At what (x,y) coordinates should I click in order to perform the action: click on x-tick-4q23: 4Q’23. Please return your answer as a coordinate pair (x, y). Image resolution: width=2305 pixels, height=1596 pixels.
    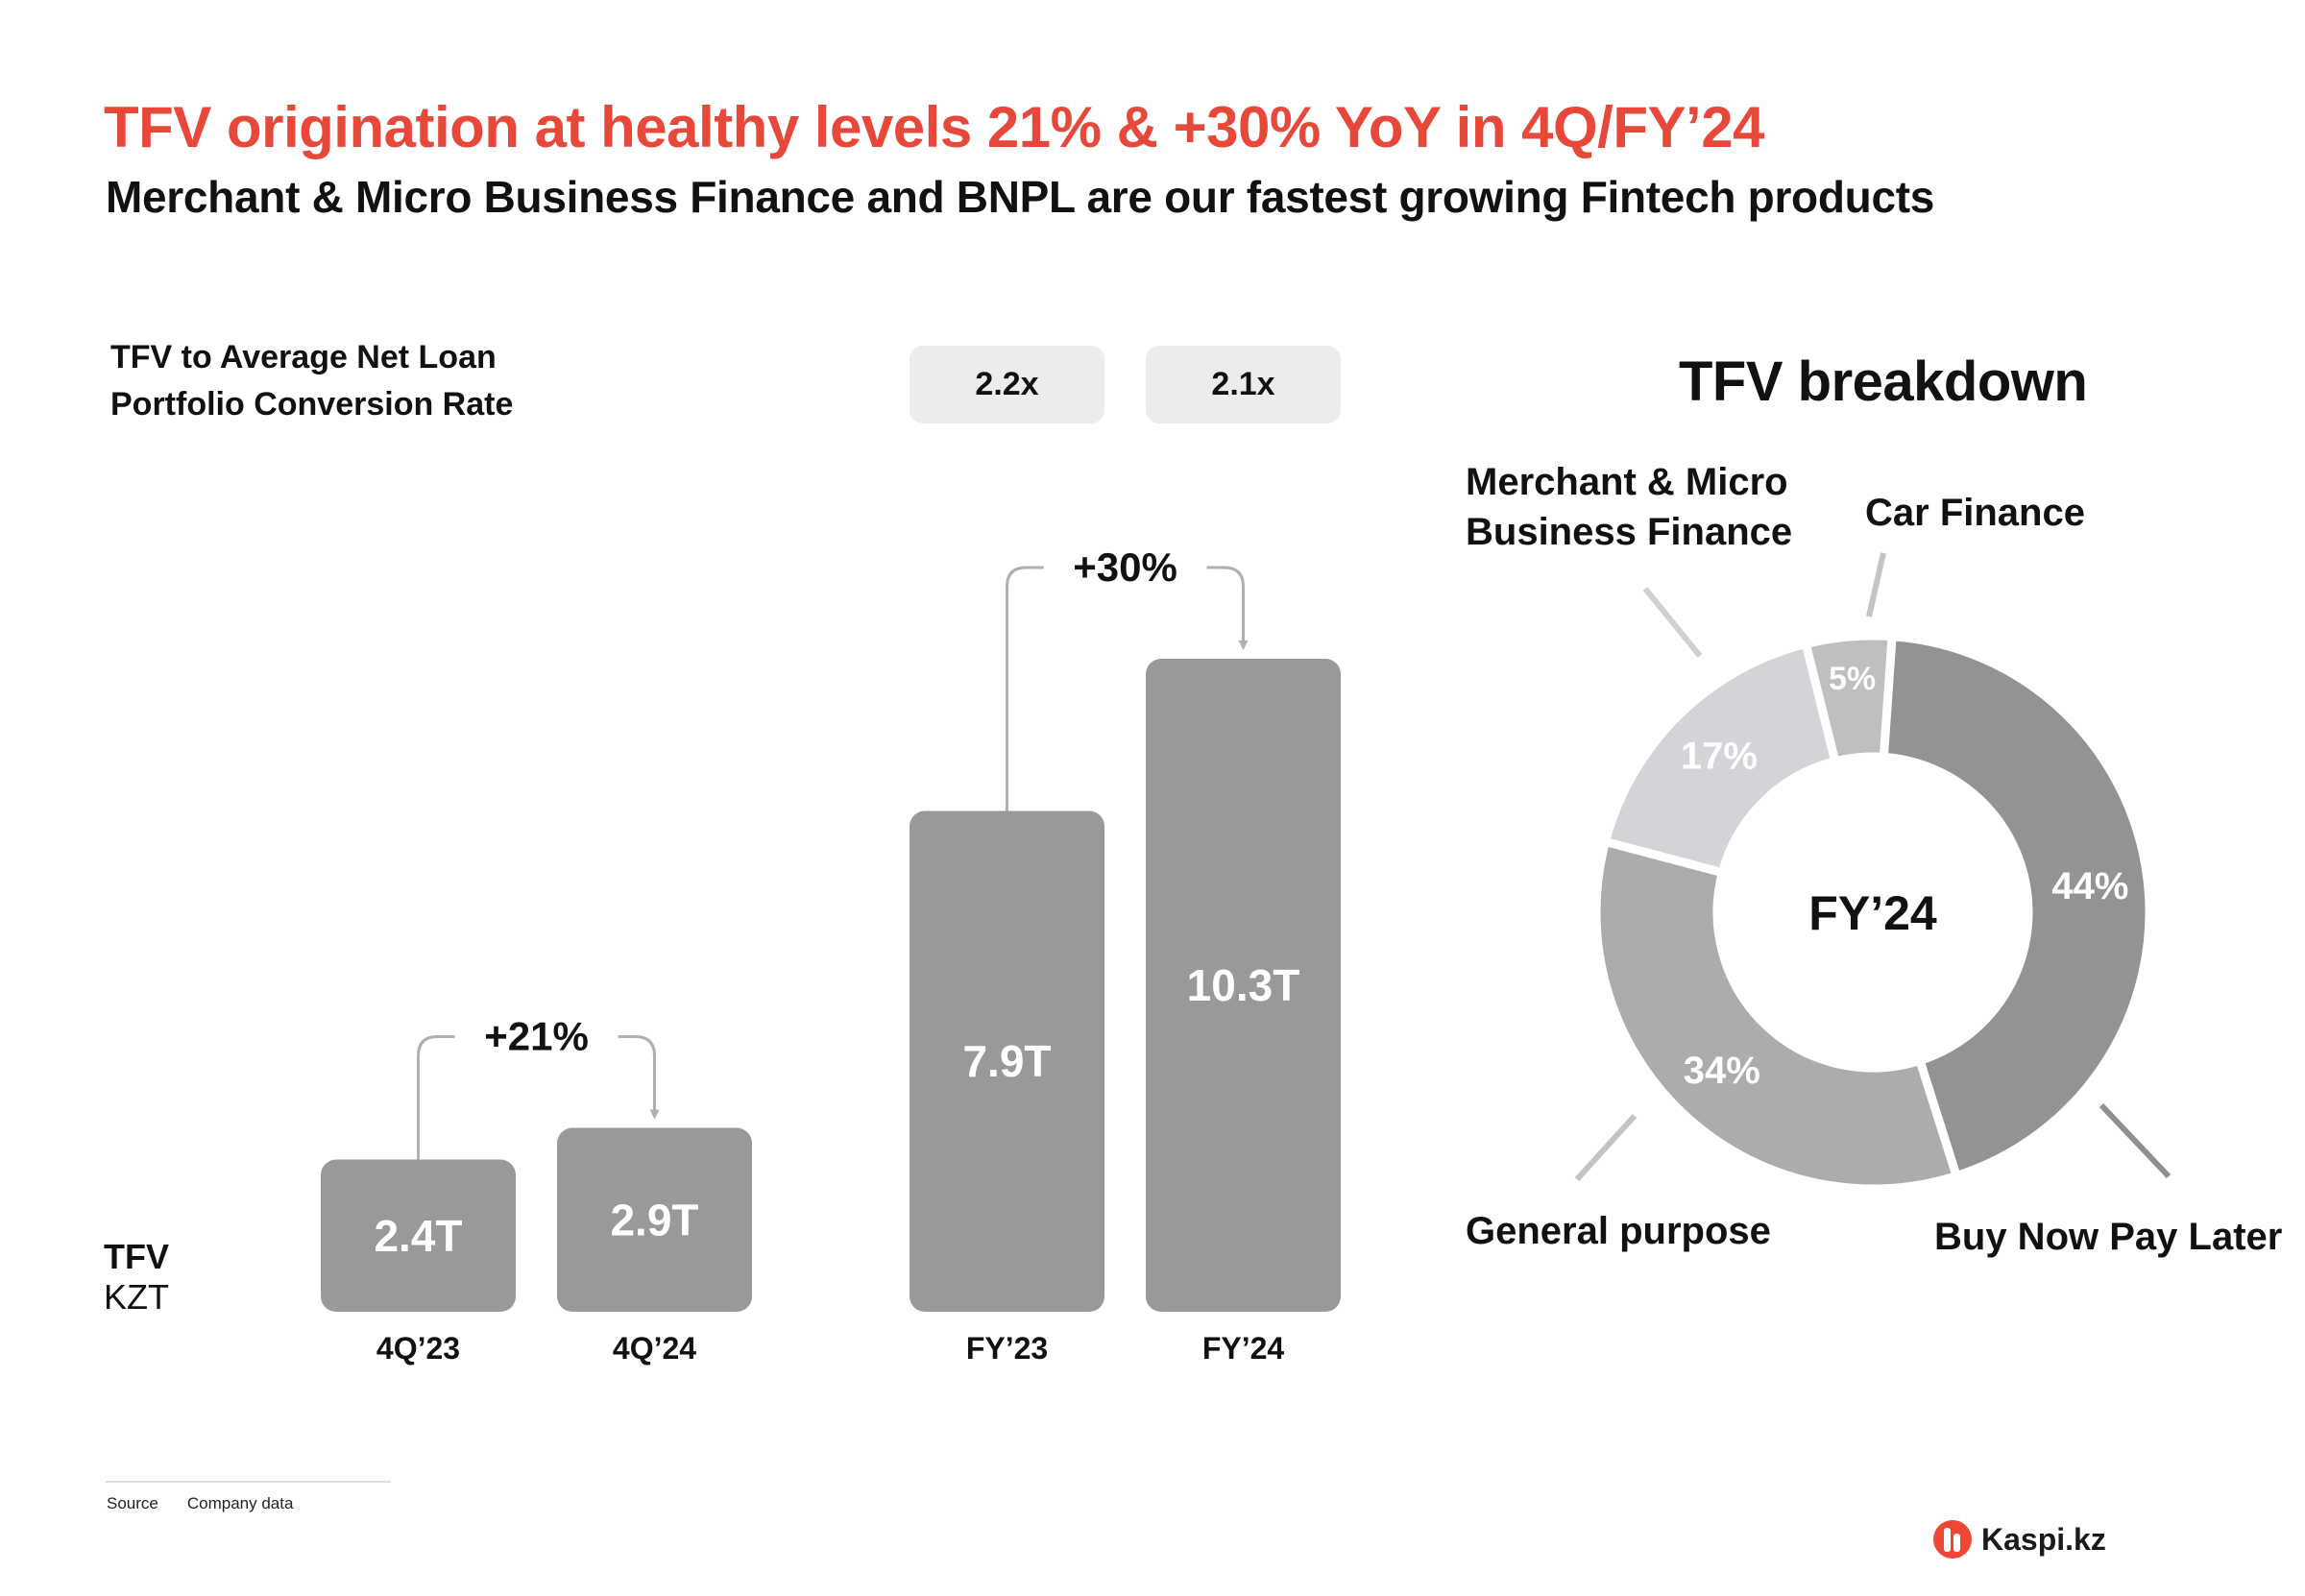
    Looking at the image, I should click on (418, 1348).